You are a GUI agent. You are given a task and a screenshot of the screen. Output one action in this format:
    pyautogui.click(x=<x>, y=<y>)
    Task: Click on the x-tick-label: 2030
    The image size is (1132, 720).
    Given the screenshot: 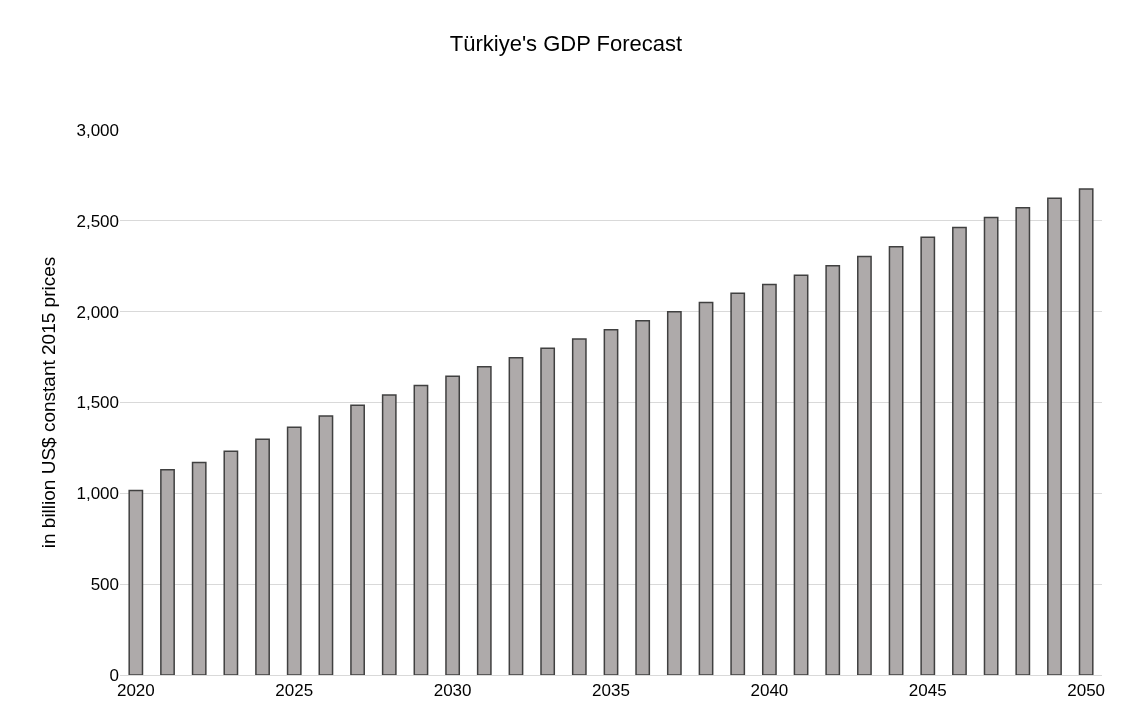 What is the action you would take?
    pyautogui.click(x=452, y=691)
    